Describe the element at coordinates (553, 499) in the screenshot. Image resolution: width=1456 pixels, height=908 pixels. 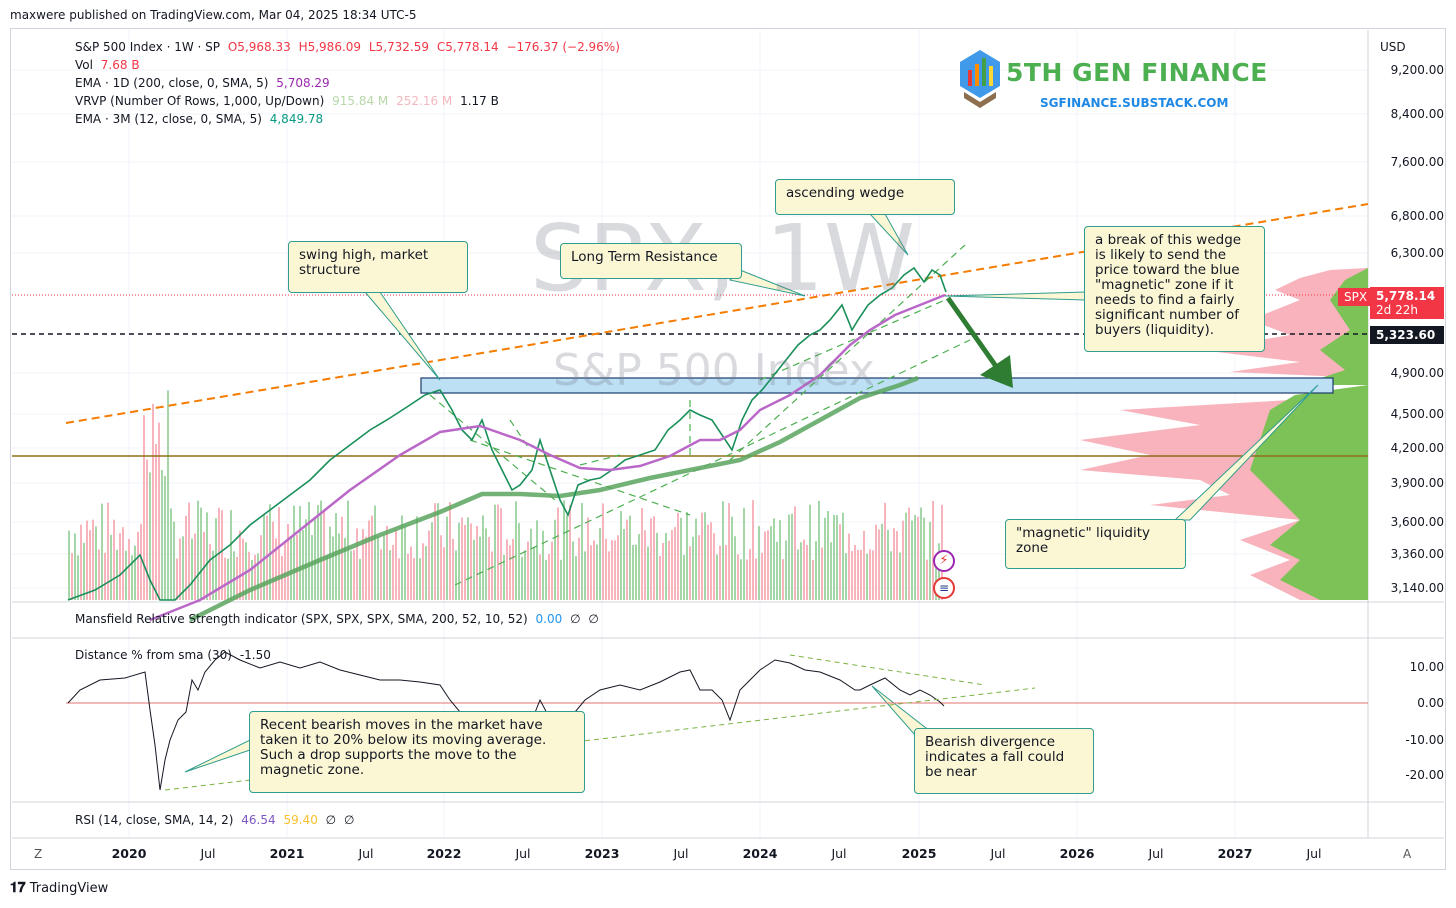
I see `ema-3m-line` at that location.